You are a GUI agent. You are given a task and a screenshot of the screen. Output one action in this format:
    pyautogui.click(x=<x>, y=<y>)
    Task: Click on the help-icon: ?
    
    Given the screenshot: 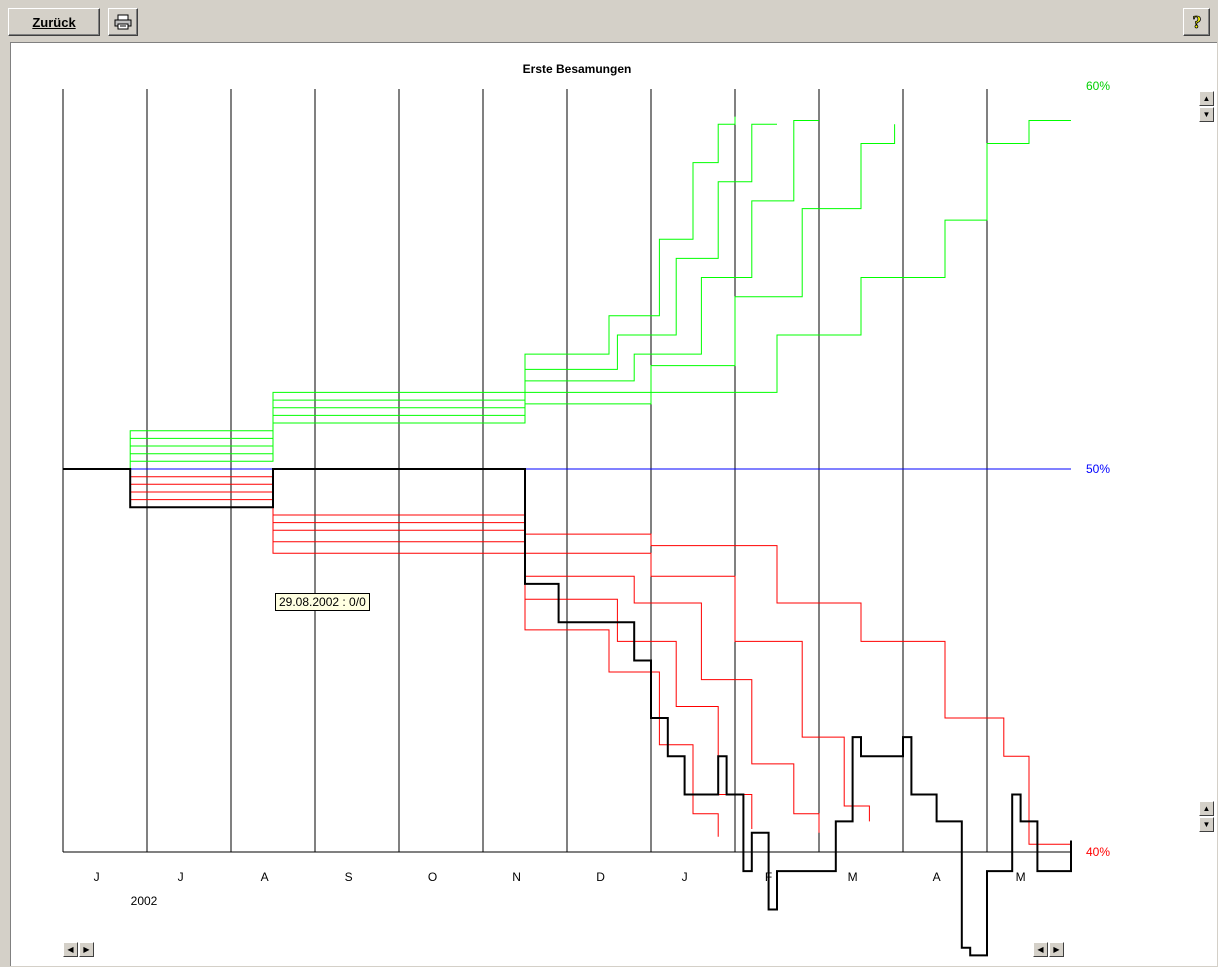 What is the action you would take?
    pyautogui.click(x=1197, y=22)
    